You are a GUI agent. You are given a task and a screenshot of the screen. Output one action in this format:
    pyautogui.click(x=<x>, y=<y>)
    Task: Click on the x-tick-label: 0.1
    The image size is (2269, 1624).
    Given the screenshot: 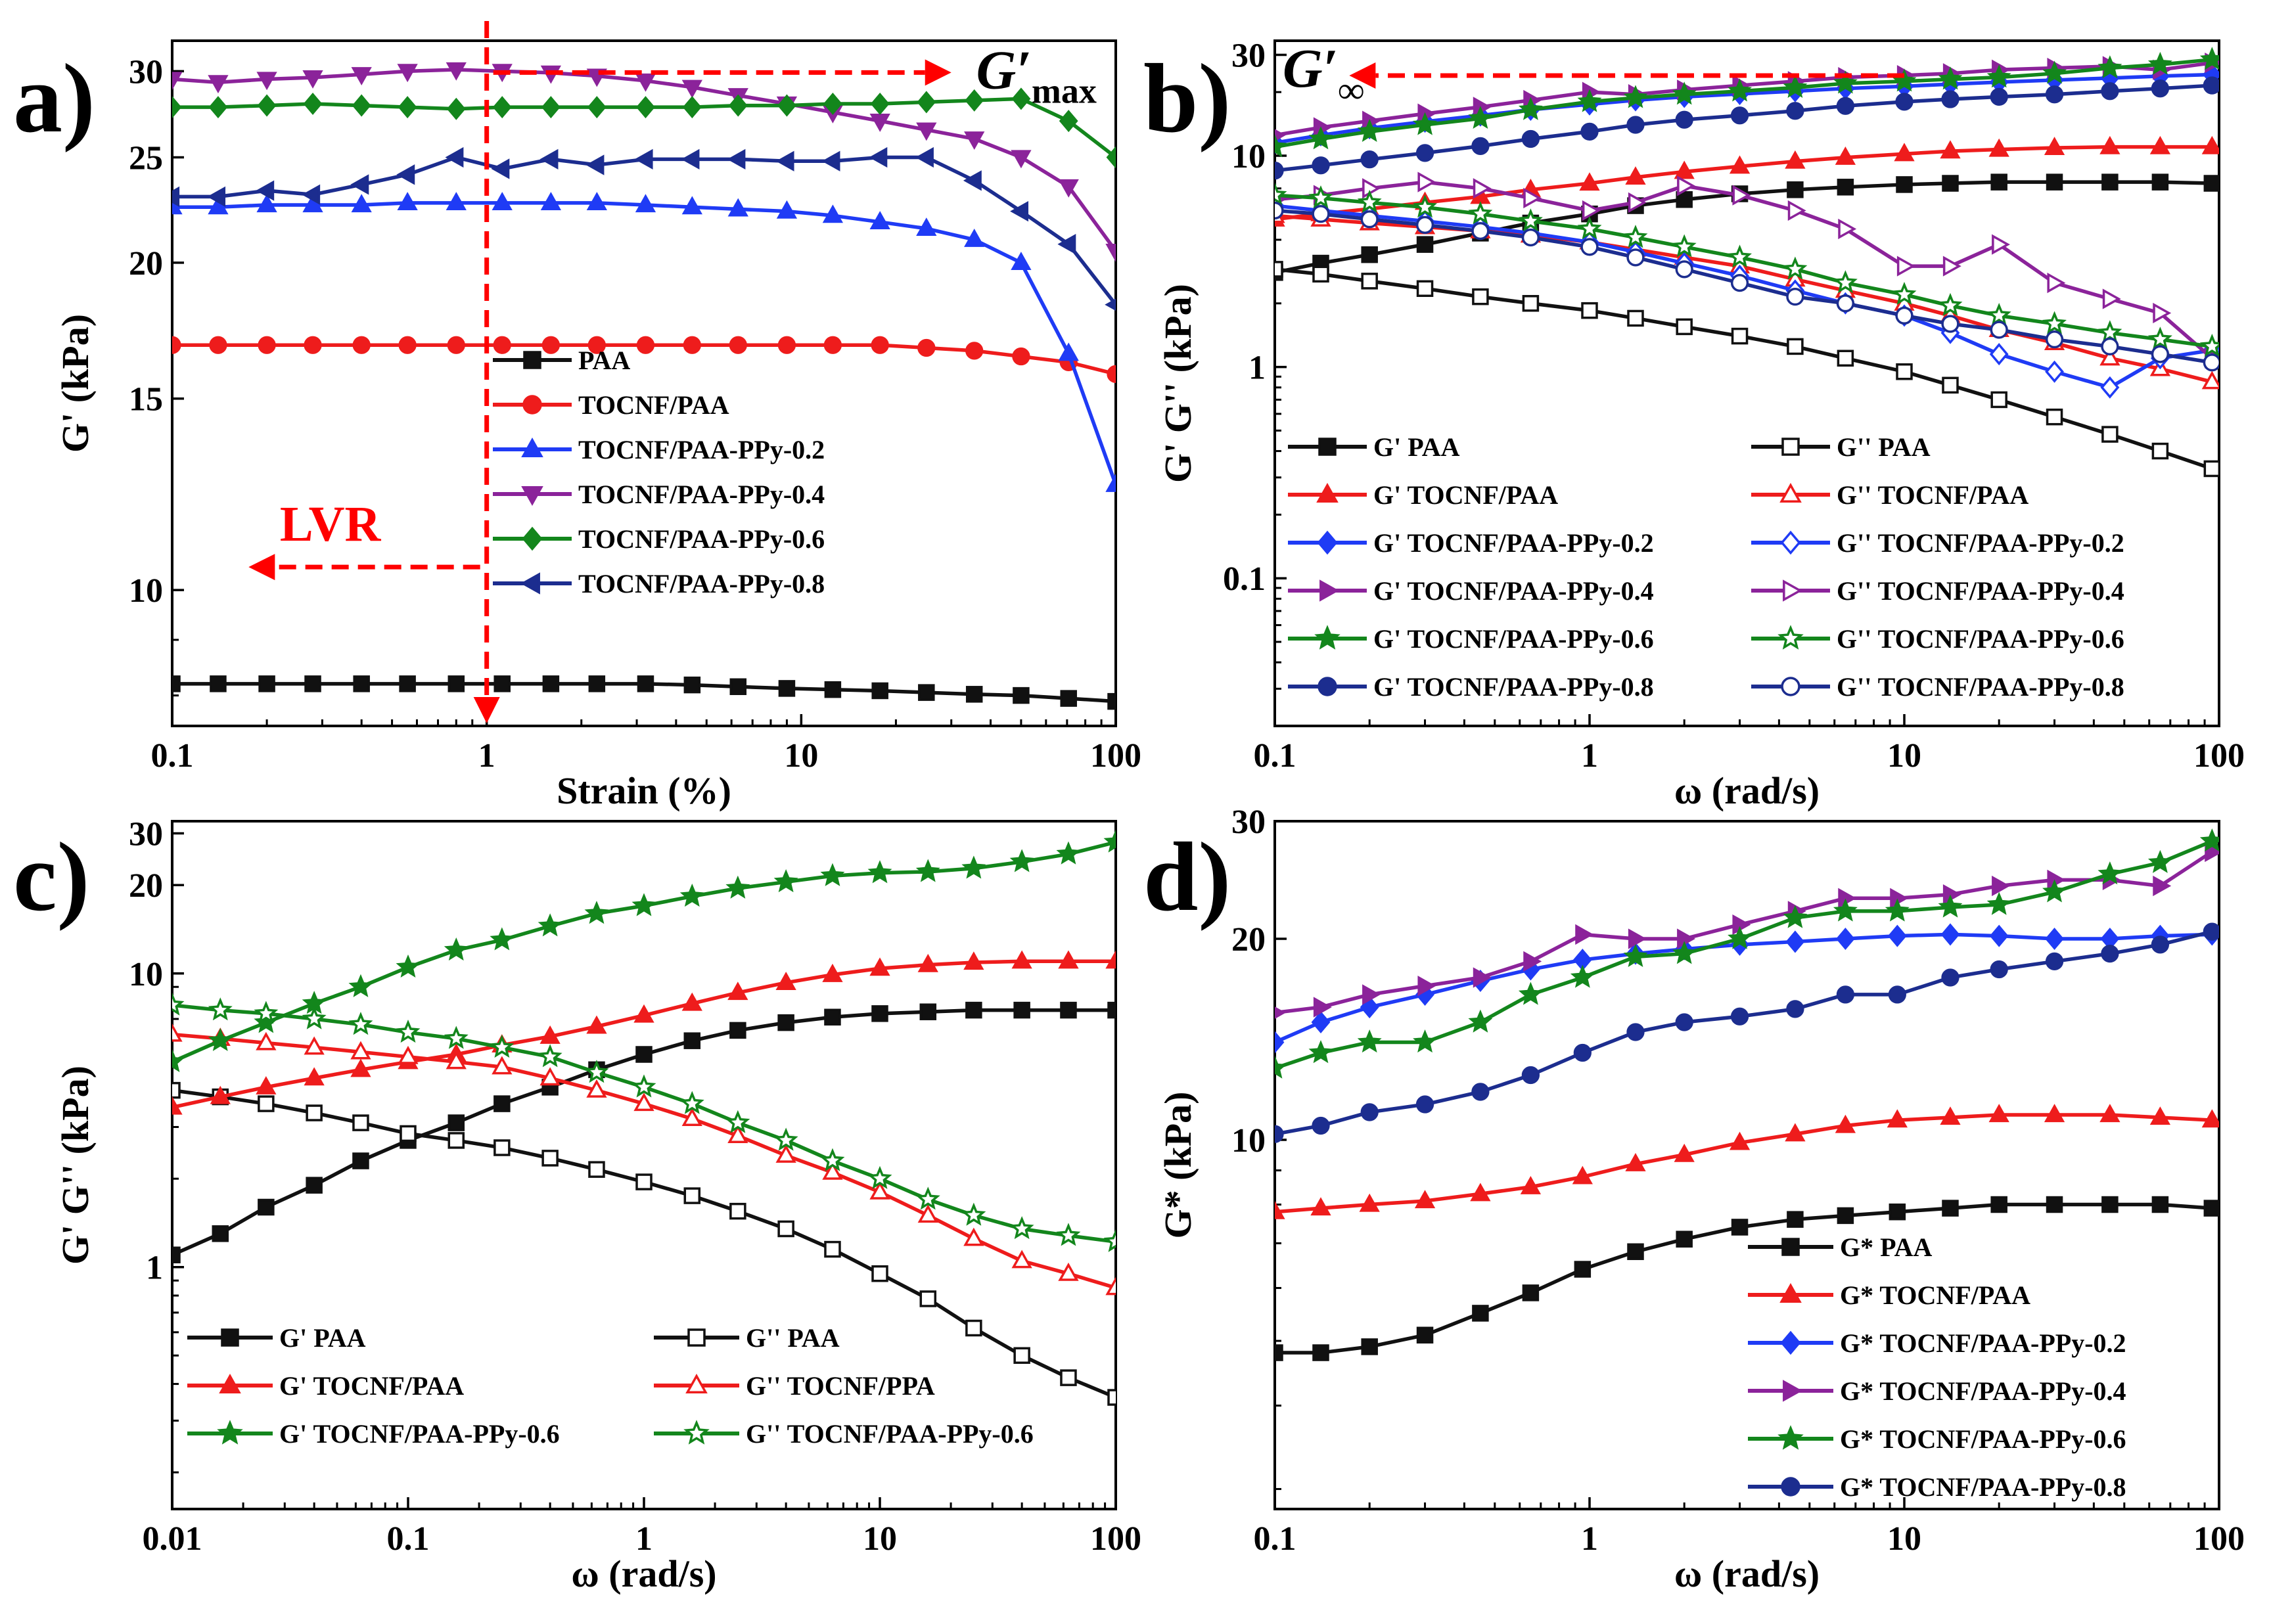 What is the action you would take?
    pyautogui.click(x=172, y=756)
    